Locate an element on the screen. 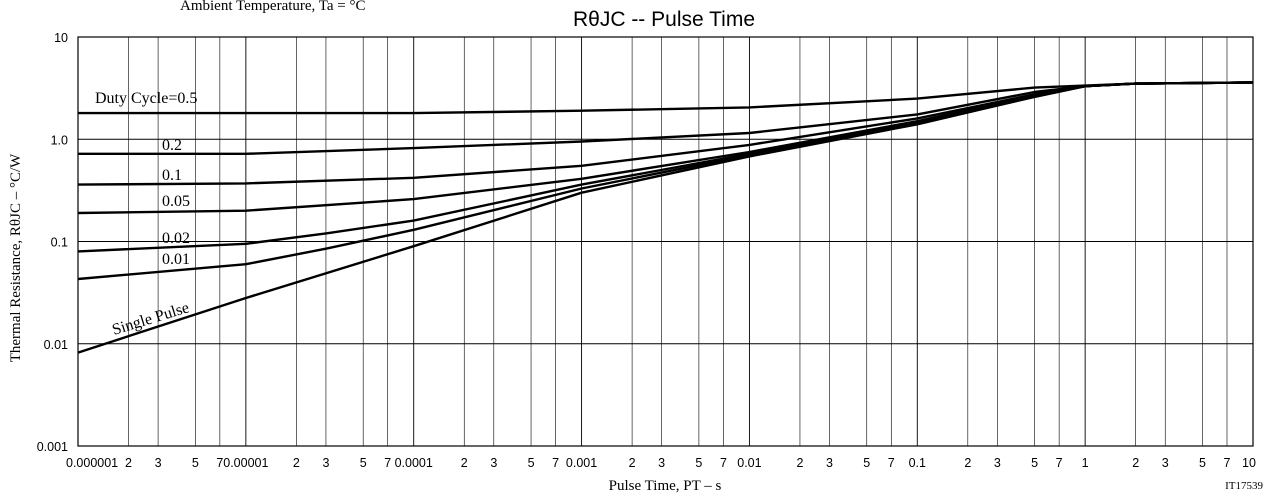 The width and height of the screenshot is (1271, 500). series-label: 0.1 is located at coordinates (172, 175).